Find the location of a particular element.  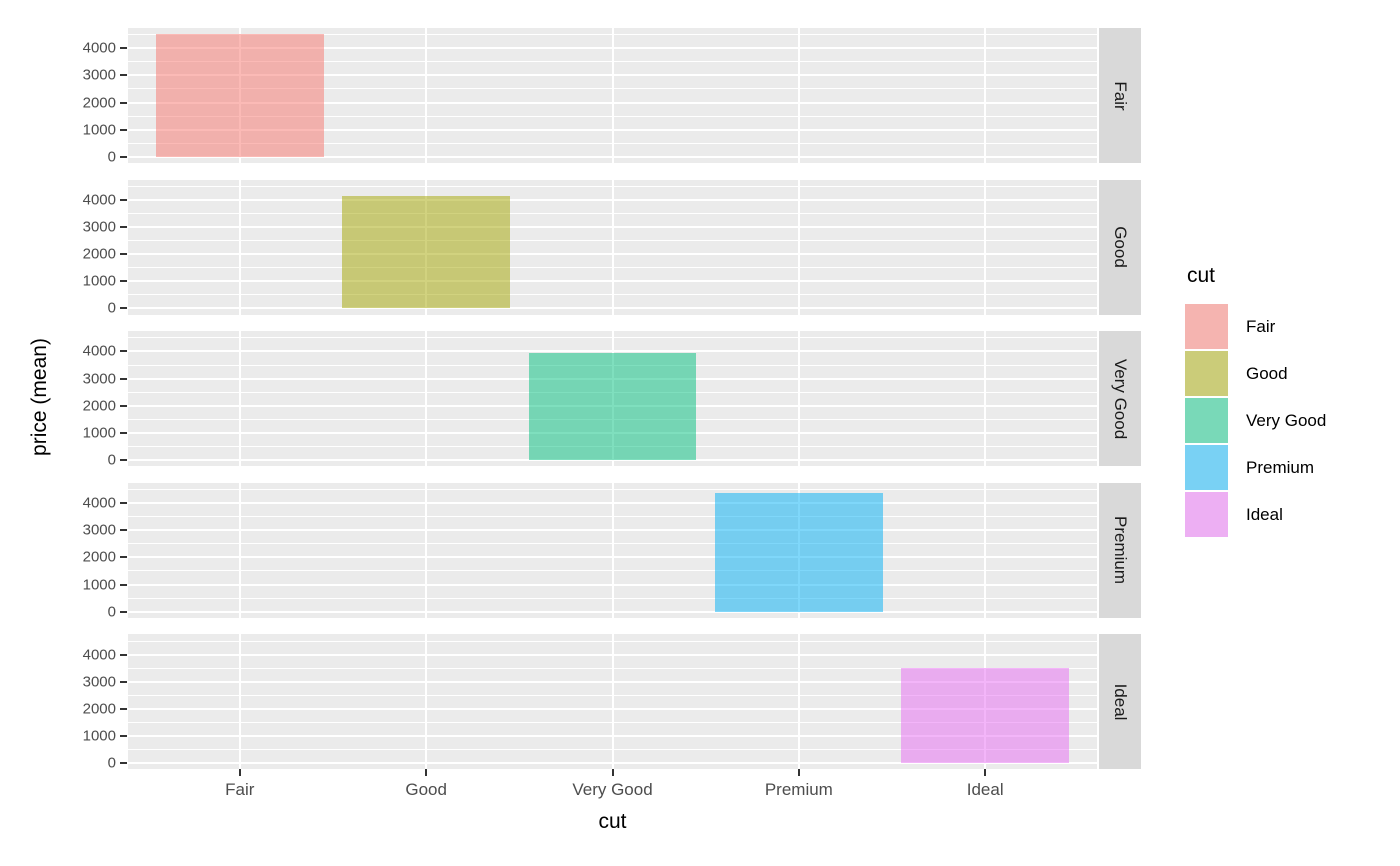

legend-key-swatch-premium is located at coordinates (1206, 467).